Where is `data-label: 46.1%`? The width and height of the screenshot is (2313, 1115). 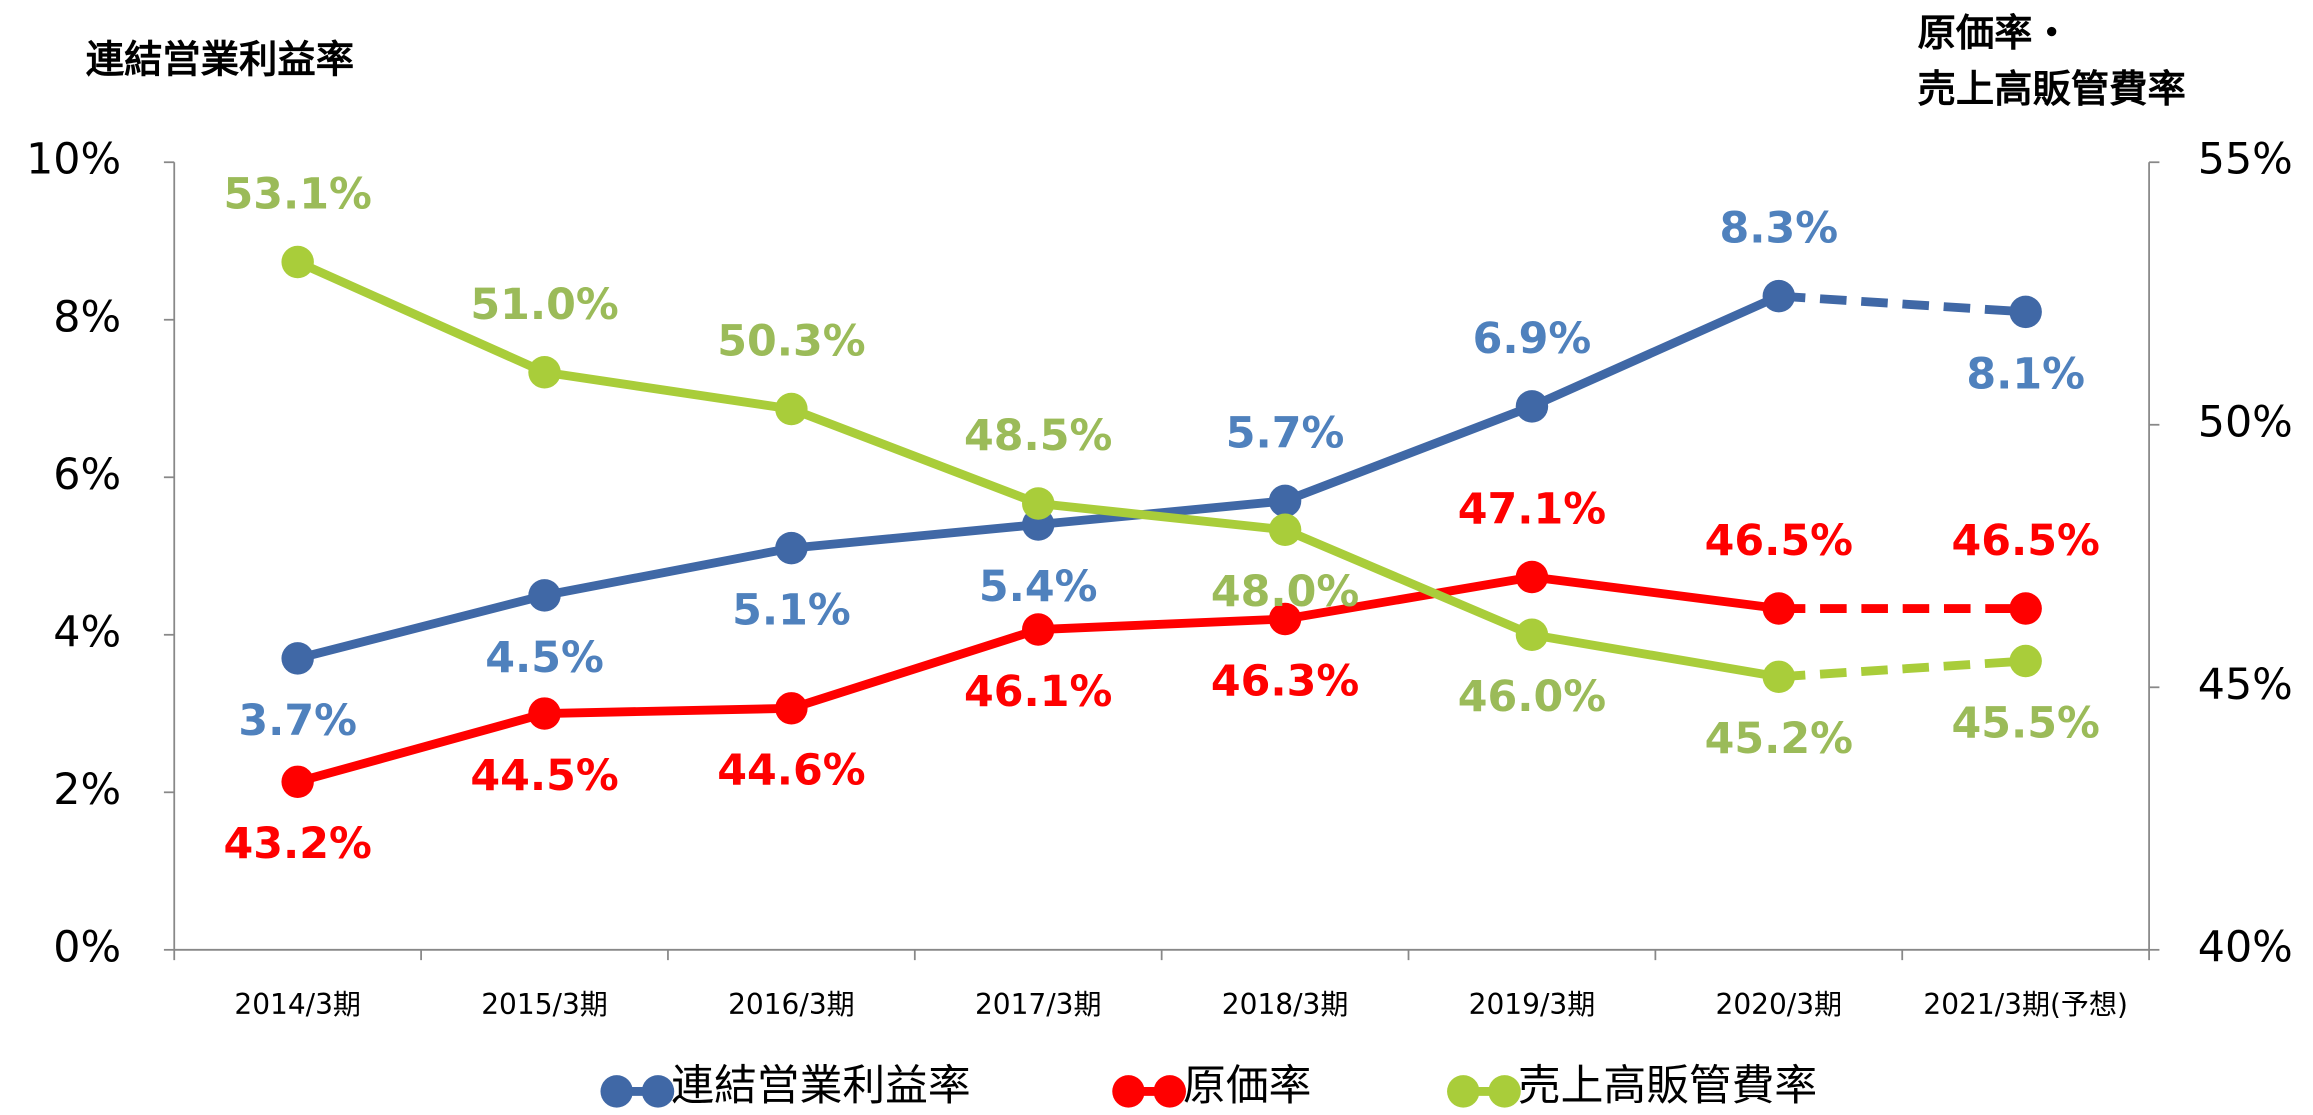 data-label: 46.1% is located at coordinates (1038, 692).